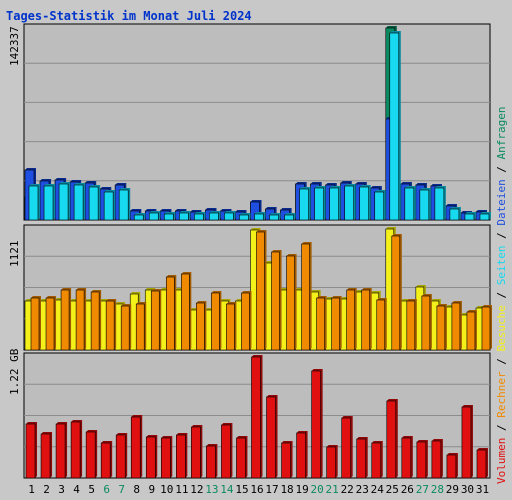 This screenshot has height=500, width=512. Describe the element at coordinates (14, 46) in the screenshot. I see `y-max-label-1: 142337` at that location.